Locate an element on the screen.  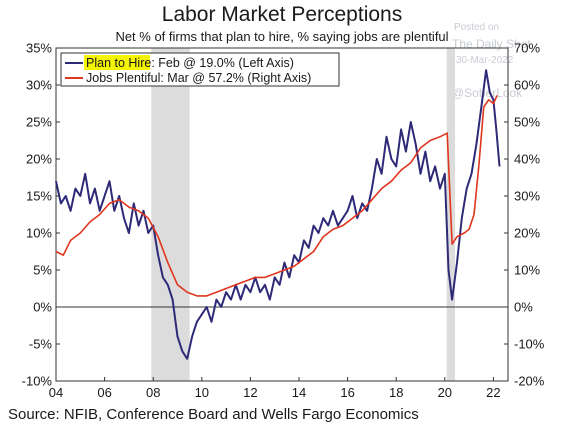
watermark-line-4: @SoberLook is located at coordinates (487, 93).